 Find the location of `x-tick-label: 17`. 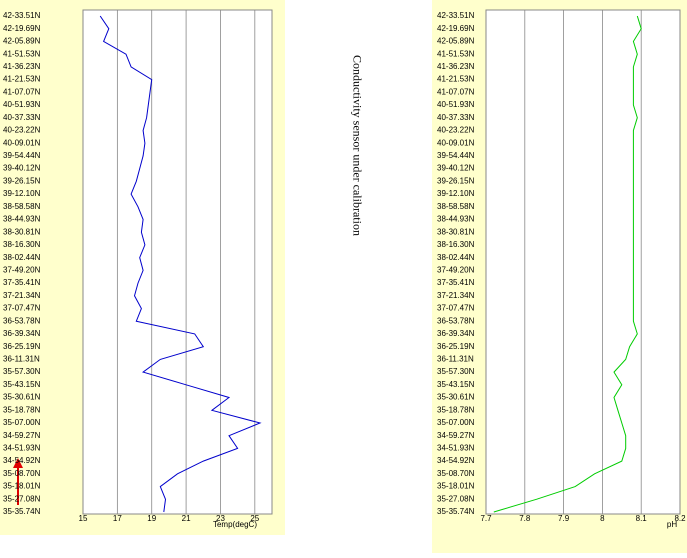

x-tick-label: 17 is located at coordinates (117, 518).